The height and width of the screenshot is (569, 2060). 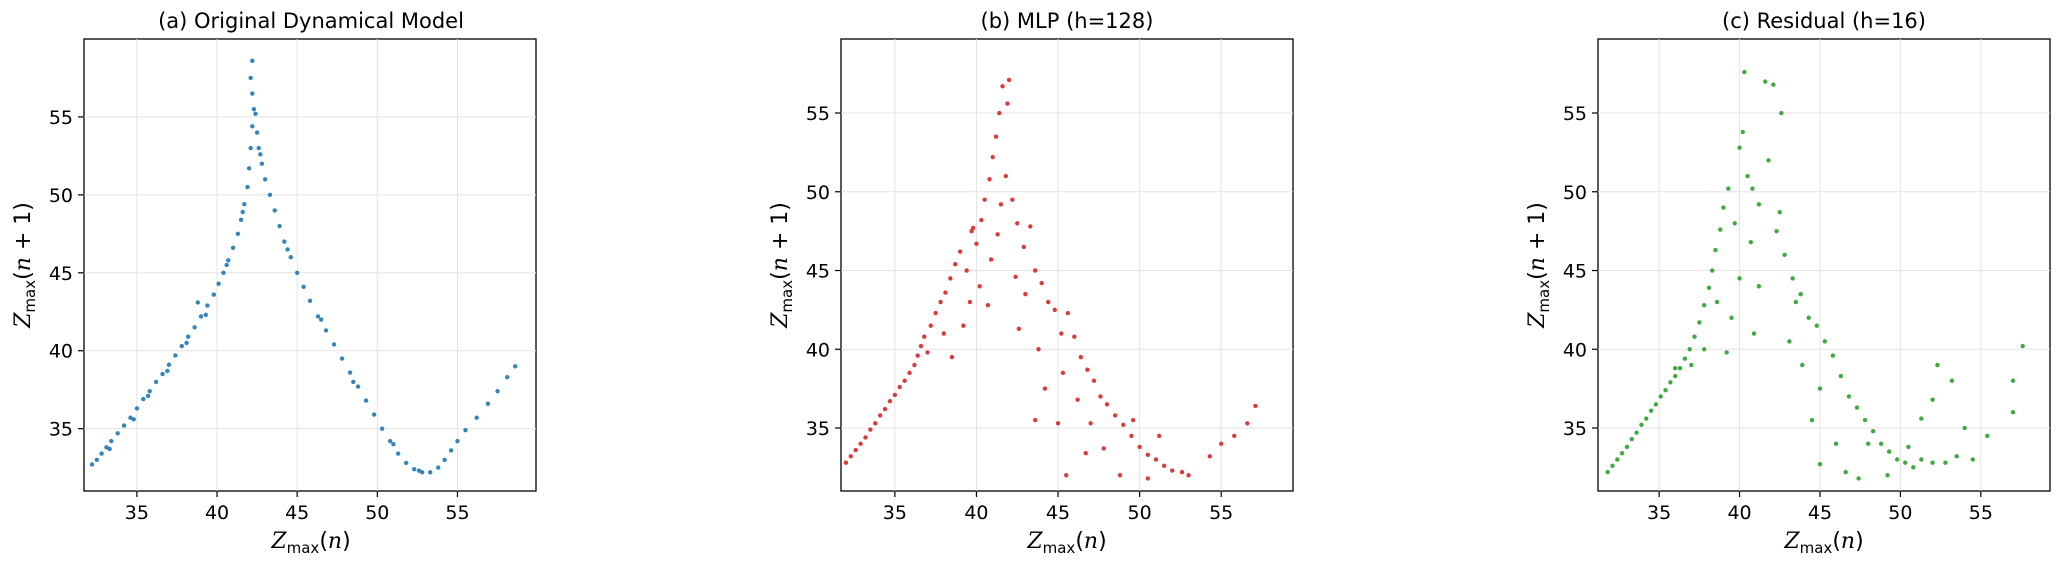 I want to click on x-tick-label: 40, so click(x=1739, y=513).